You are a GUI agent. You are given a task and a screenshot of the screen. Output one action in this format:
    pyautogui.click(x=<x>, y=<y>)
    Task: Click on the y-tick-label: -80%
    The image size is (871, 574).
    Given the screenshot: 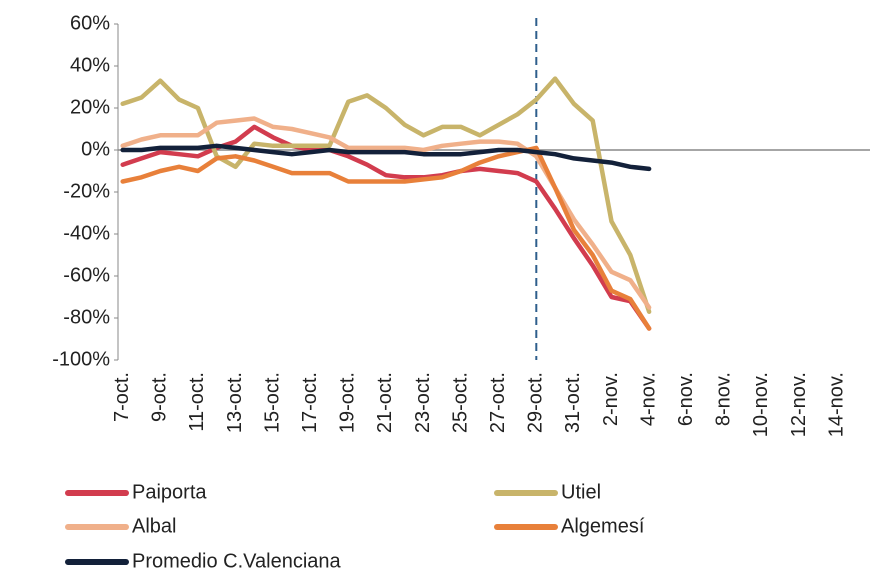 What is the action you would take?
    pyautogui.click(x=86, y=317)
    